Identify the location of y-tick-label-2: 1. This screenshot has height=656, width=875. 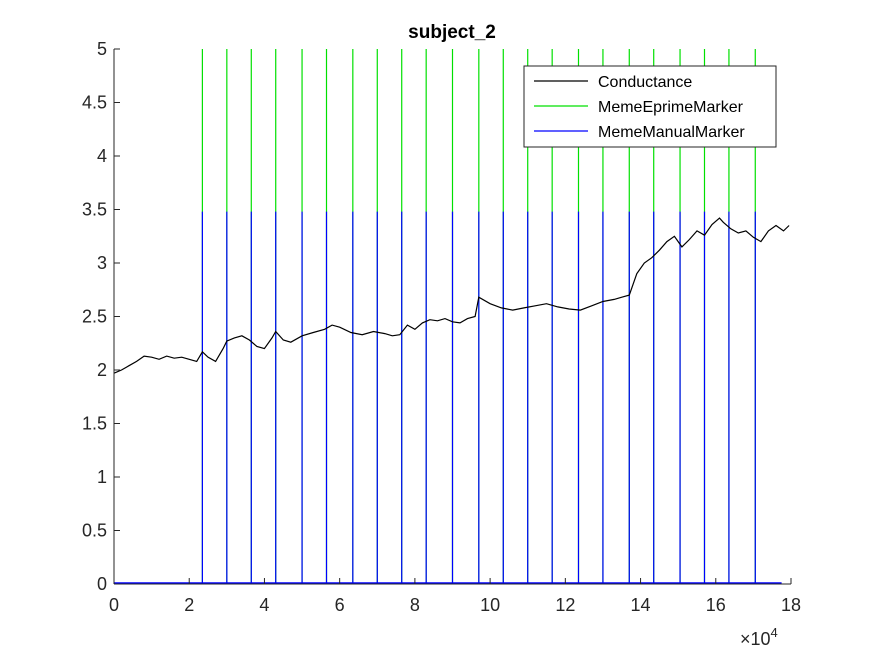
(102, 477).